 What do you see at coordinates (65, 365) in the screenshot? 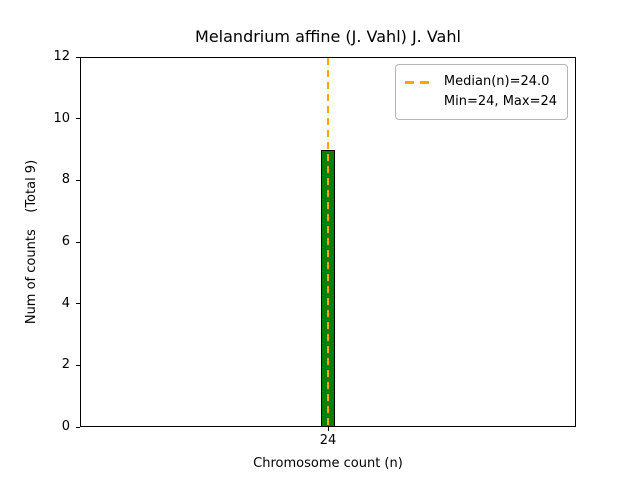
I see `y-tick-label: 2` at bounding box center [65, 365].